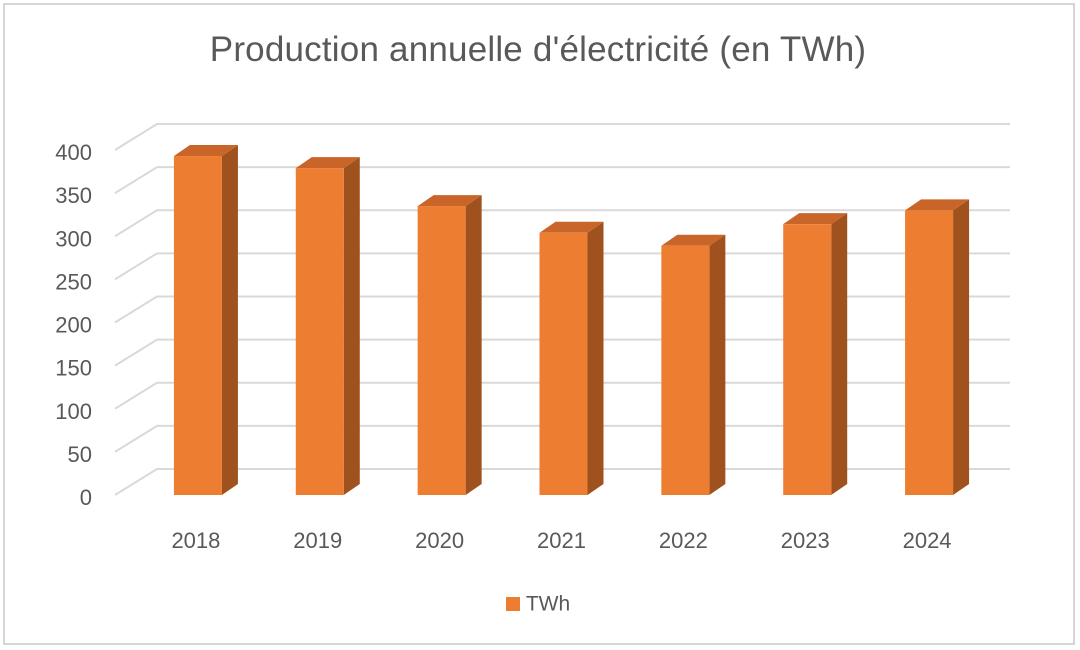 Image resolution: width=1080 pixels, height=650 pixels. I want to click on x-tick-label: 2019, so click(317, 540).